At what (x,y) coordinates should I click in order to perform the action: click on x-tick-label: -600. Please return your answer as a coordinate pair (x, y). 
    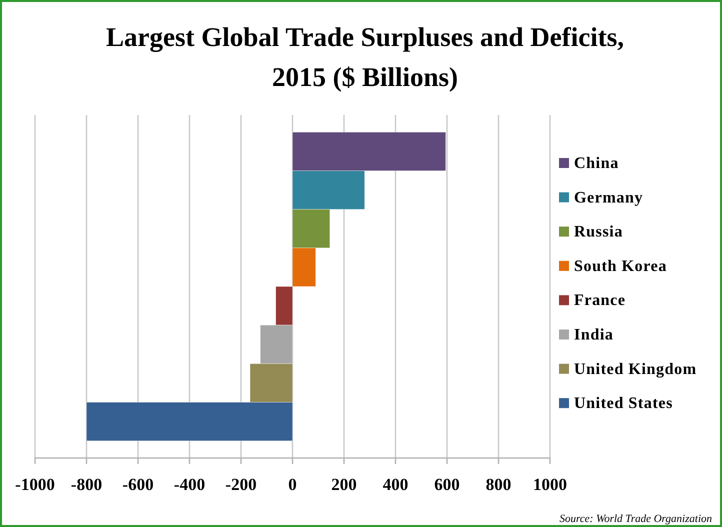
    Looking at the image, I should click on (138, 484).